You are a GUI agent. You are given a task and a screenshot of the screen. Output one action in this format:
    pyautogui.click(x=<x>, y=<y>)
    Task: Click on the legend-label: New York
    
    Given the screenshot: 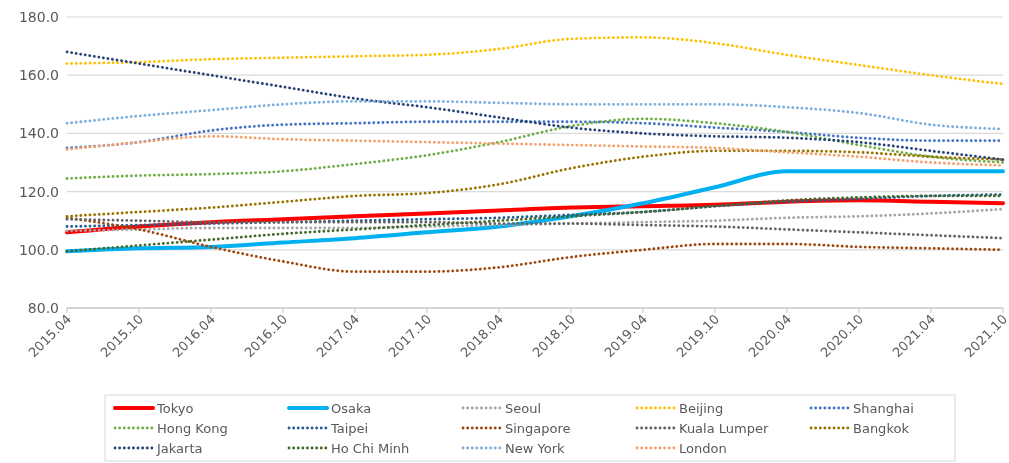 What is the action you would take?
    pyautogui.click(x=535, y=448)
    